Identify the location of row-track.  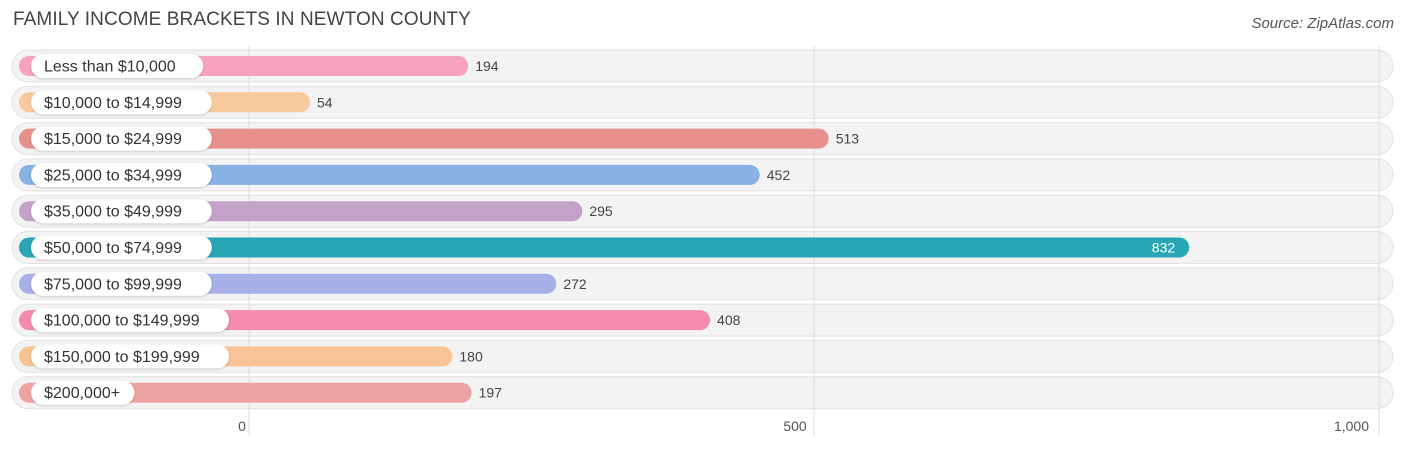
(702, 102).